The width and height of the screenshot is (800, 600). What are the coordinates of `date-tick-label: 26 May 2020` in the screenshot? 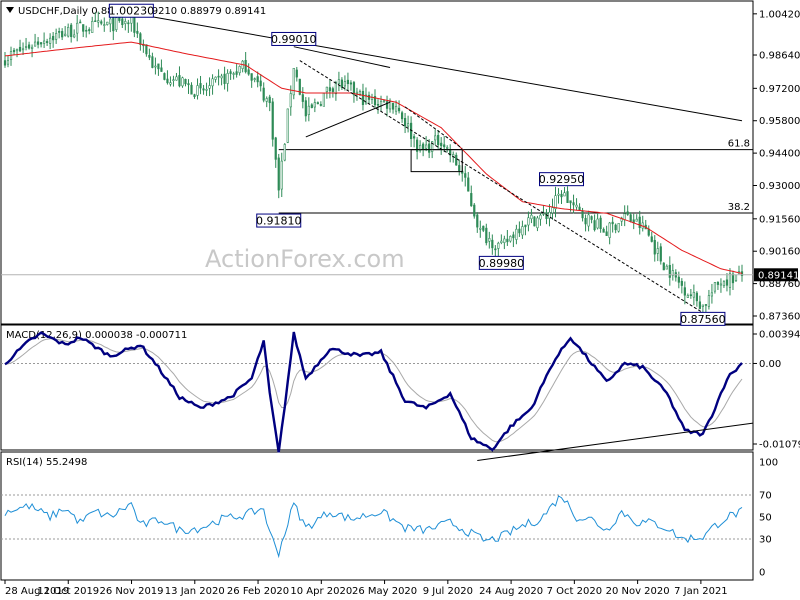 It's located at (384, 591).